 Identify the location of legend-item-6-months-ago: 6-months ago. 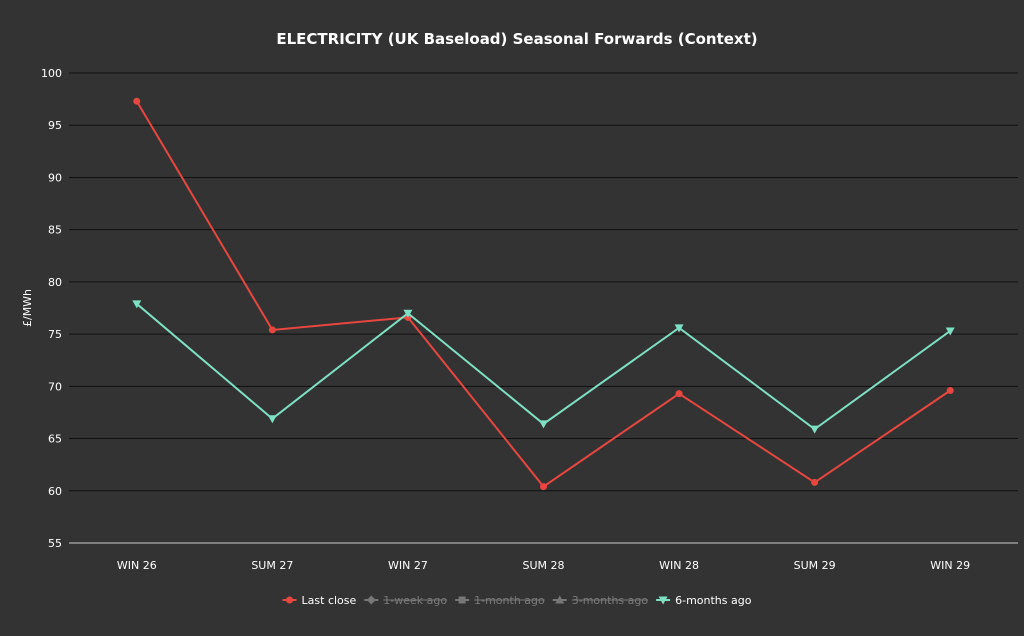
(704, 600).